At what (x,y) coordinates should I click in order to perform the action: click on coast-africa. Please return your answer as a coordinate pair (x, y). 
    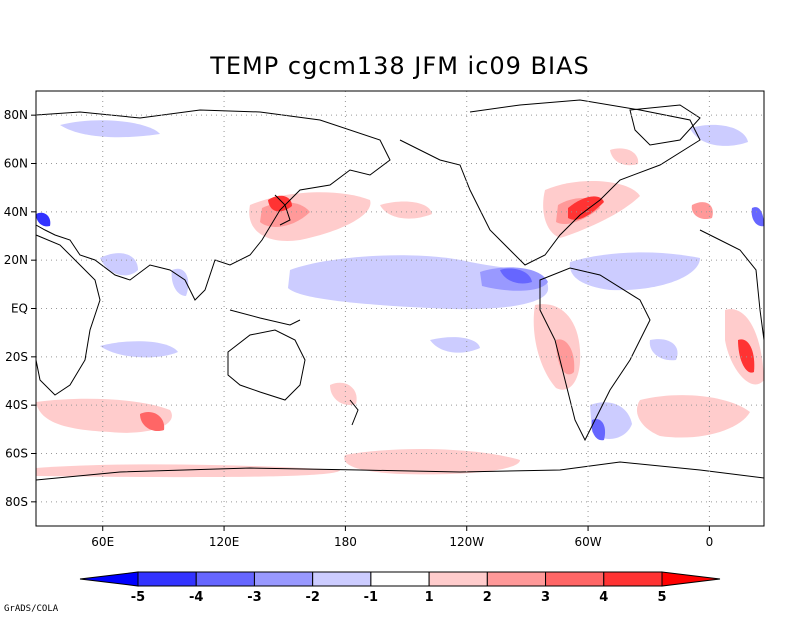
    Looking at the image, I should click on (68, 315).